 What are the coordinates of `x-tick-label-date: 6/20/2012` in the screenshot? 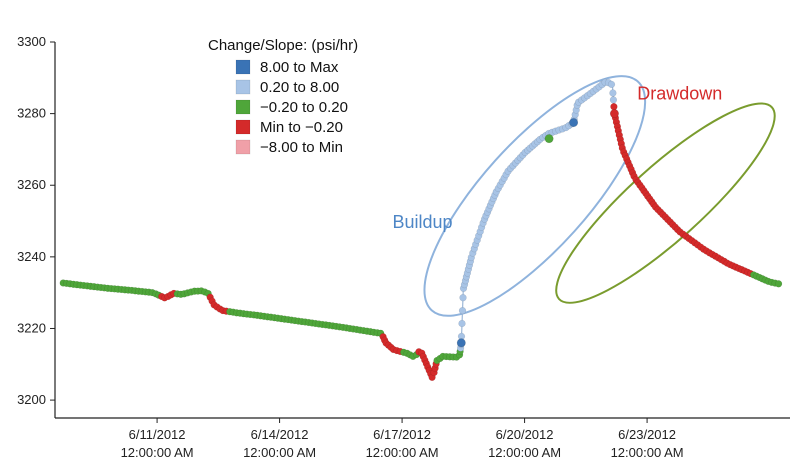 It's located at (525, 434).